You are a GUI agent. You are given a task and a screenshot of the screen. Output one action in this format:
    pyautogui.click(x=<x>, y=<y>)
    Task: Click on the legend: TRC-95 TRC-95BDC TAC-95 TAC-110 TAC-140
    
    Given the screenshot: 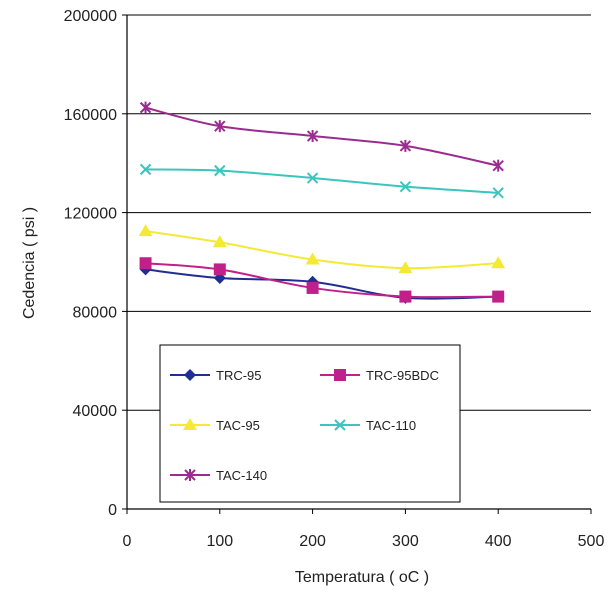 What is the action you would take?
    pyautogui.click(x=310, y=423)
    